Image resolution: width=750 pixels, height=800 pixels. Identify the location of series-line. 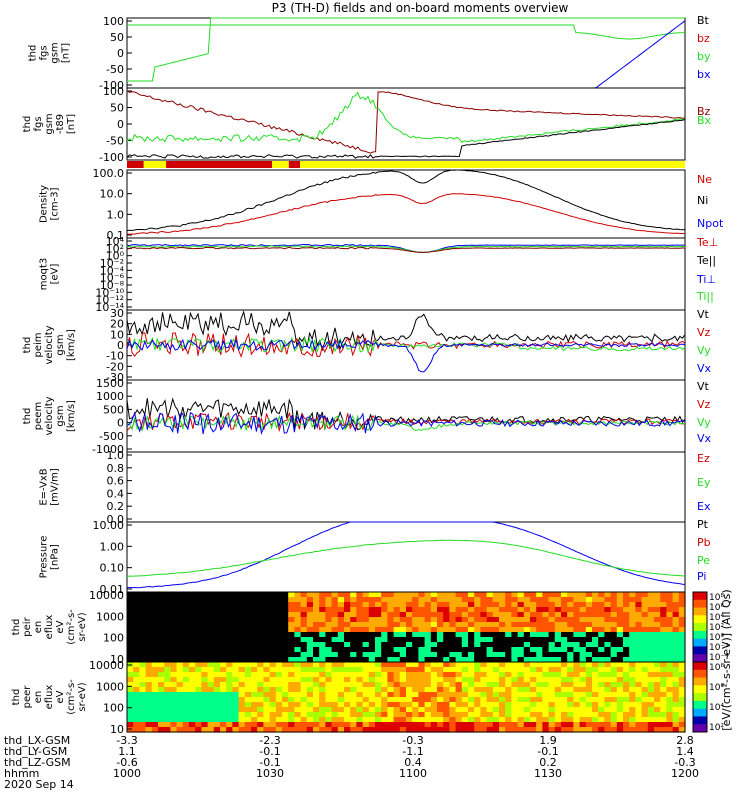
(406, 355).